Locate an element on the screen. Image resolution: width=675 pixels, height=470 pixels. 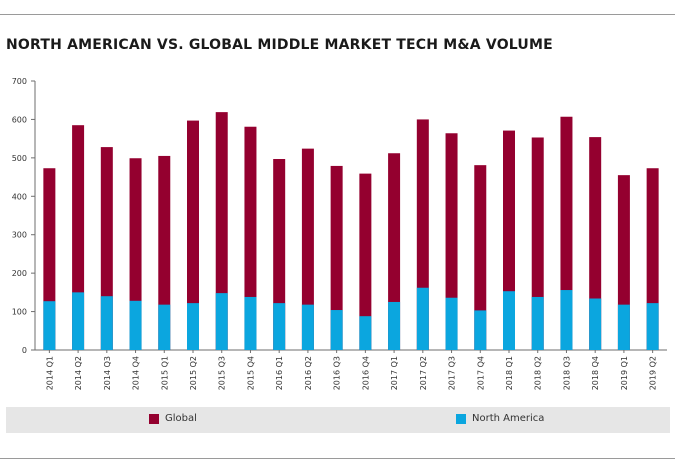
x-tick-label: 2015 Q4 is located at coordinates (250, 373).